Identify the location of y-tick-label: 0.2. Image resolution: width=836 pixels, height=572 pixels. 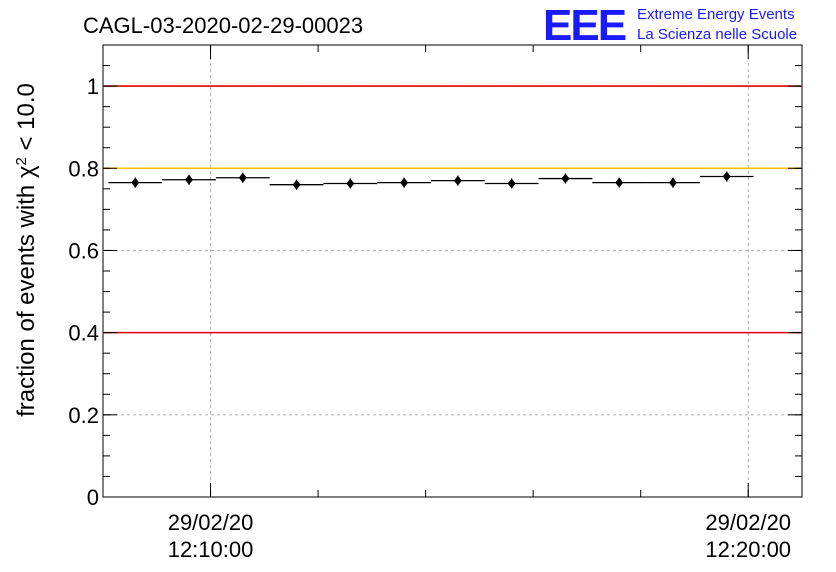
(83, 415).